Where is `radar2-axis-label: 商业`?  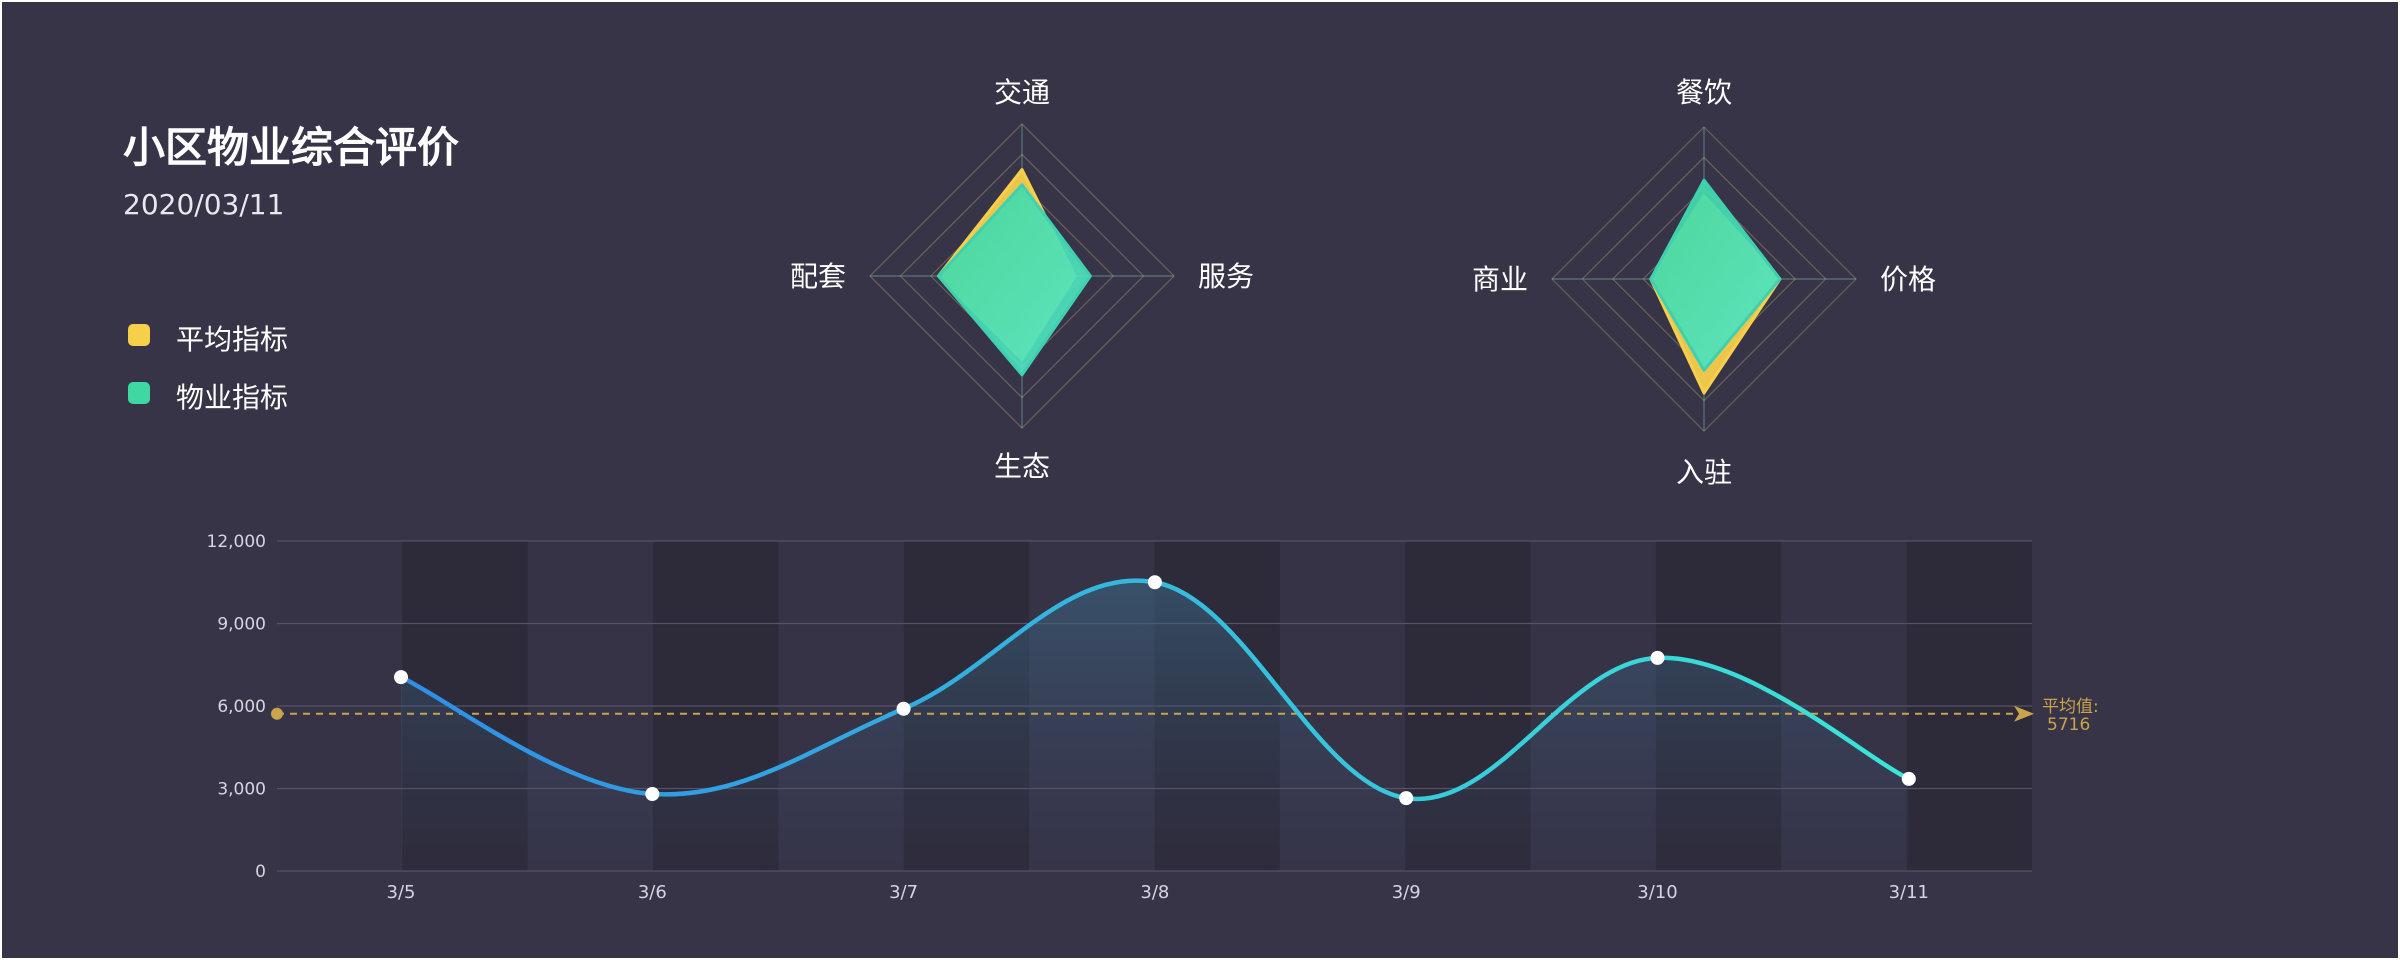
radar2-axis-label: 商业 is located at coordinates (1500, 279).